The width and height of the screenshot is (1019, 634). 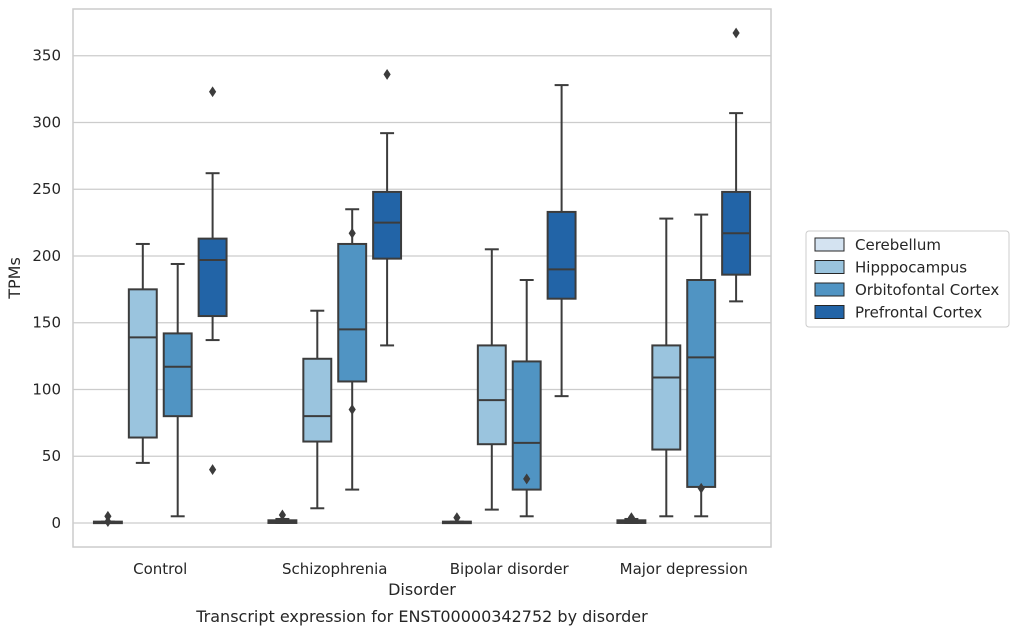 I want to click on y-axis-label: TPMs, so click(x=14, y=278).